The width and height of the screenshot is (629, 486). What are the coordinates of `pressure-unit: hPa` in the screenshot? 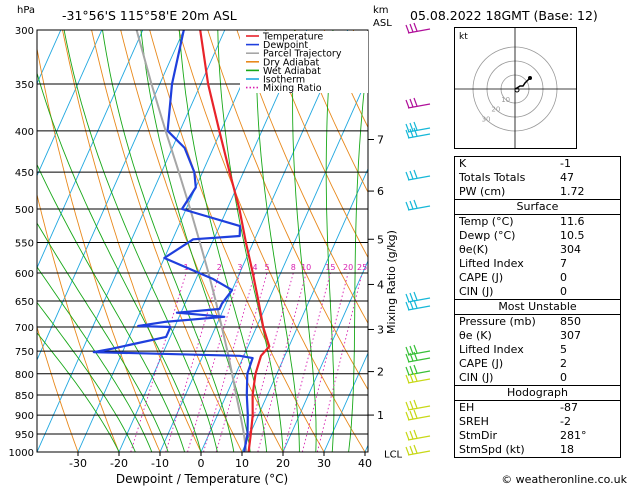 It's located at (26, 10).